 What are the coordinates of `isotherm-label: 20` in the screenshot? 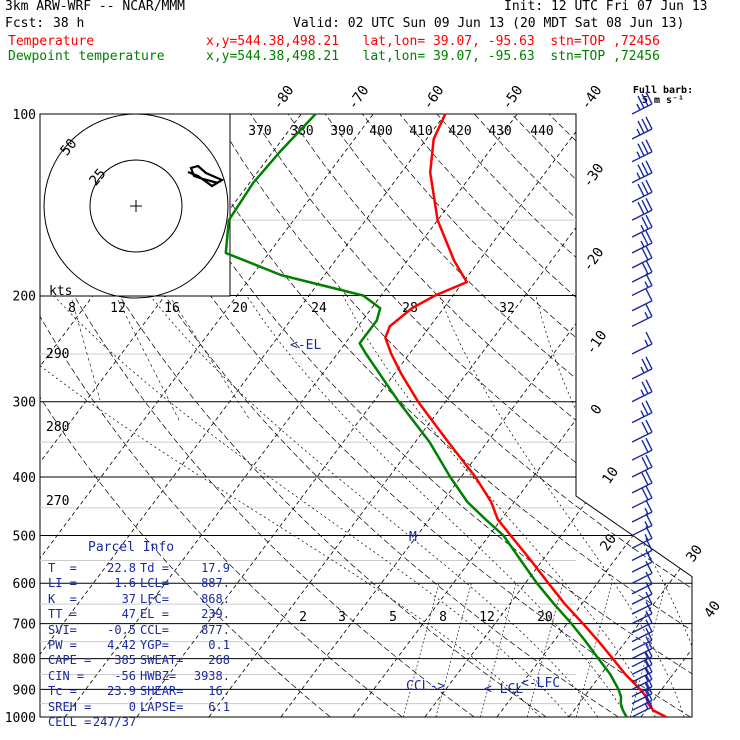 It's located at (608, 542).